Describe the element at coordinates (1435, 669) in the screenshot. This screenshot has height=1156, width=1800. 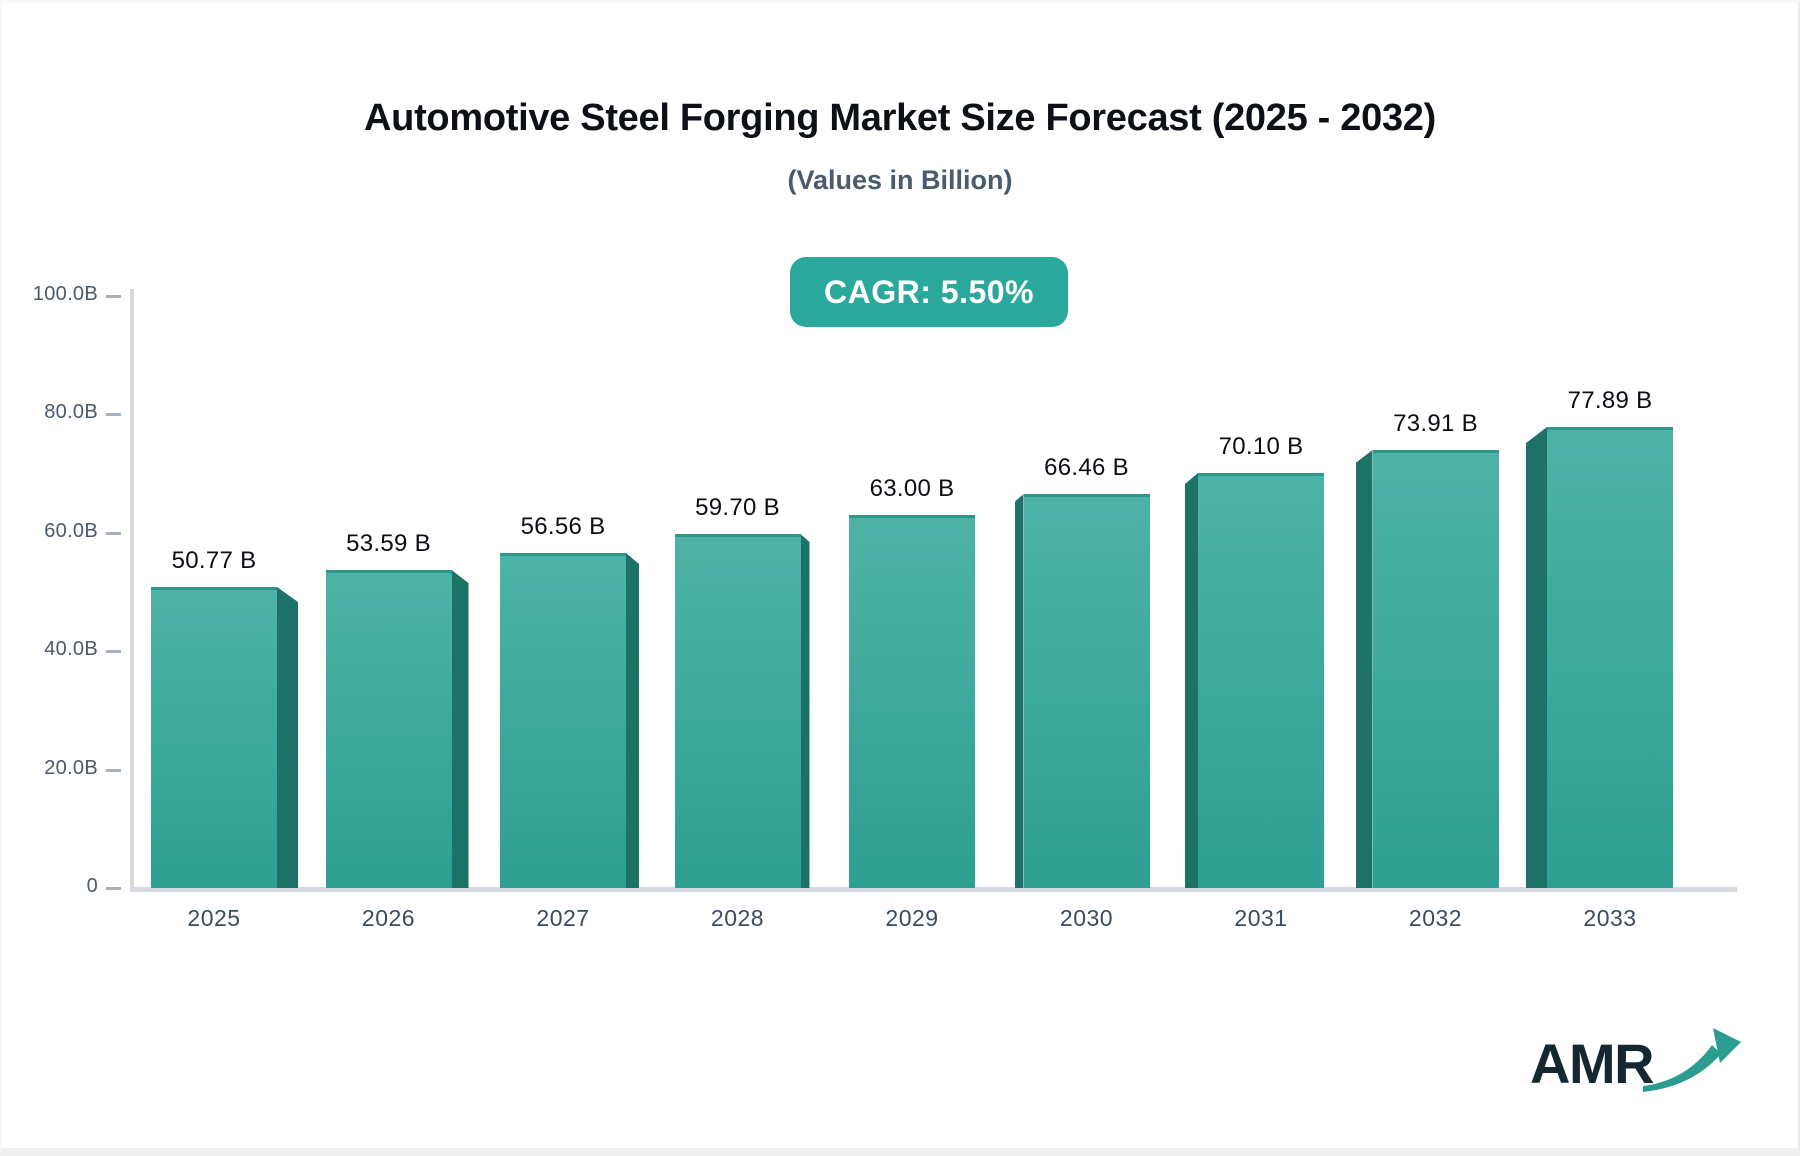
I see `bar-2032` at that location.